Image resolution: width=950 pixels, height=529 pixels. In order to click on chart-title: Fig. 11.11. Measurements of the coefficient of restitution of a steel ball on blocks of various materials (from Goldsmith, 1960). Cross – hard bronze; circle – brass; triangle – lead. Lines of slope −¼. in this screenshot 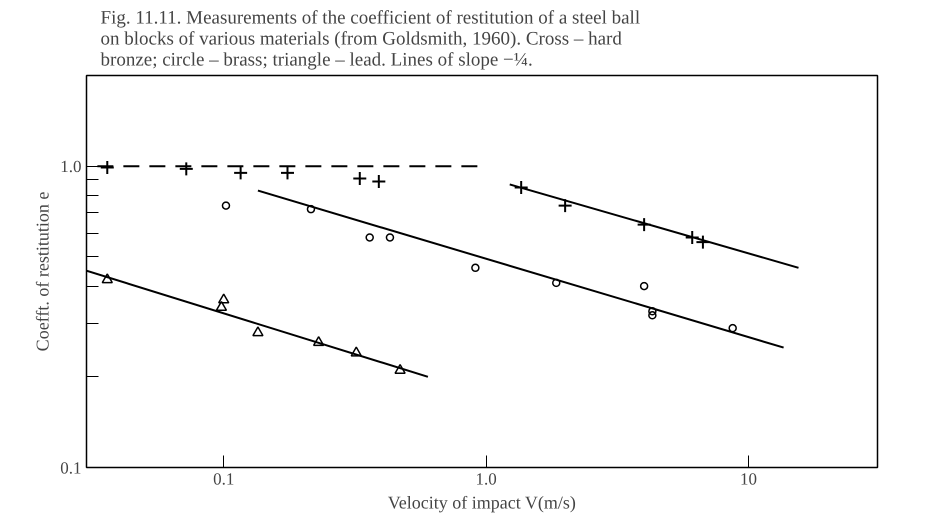, I will do `click(370, 39)`.